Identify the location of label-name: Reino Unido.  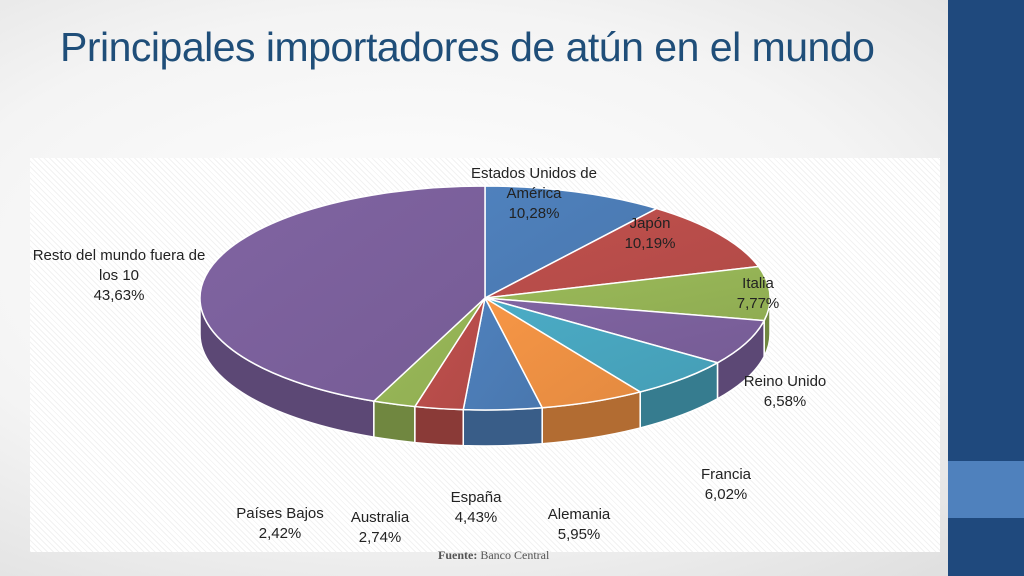
(785, 381).